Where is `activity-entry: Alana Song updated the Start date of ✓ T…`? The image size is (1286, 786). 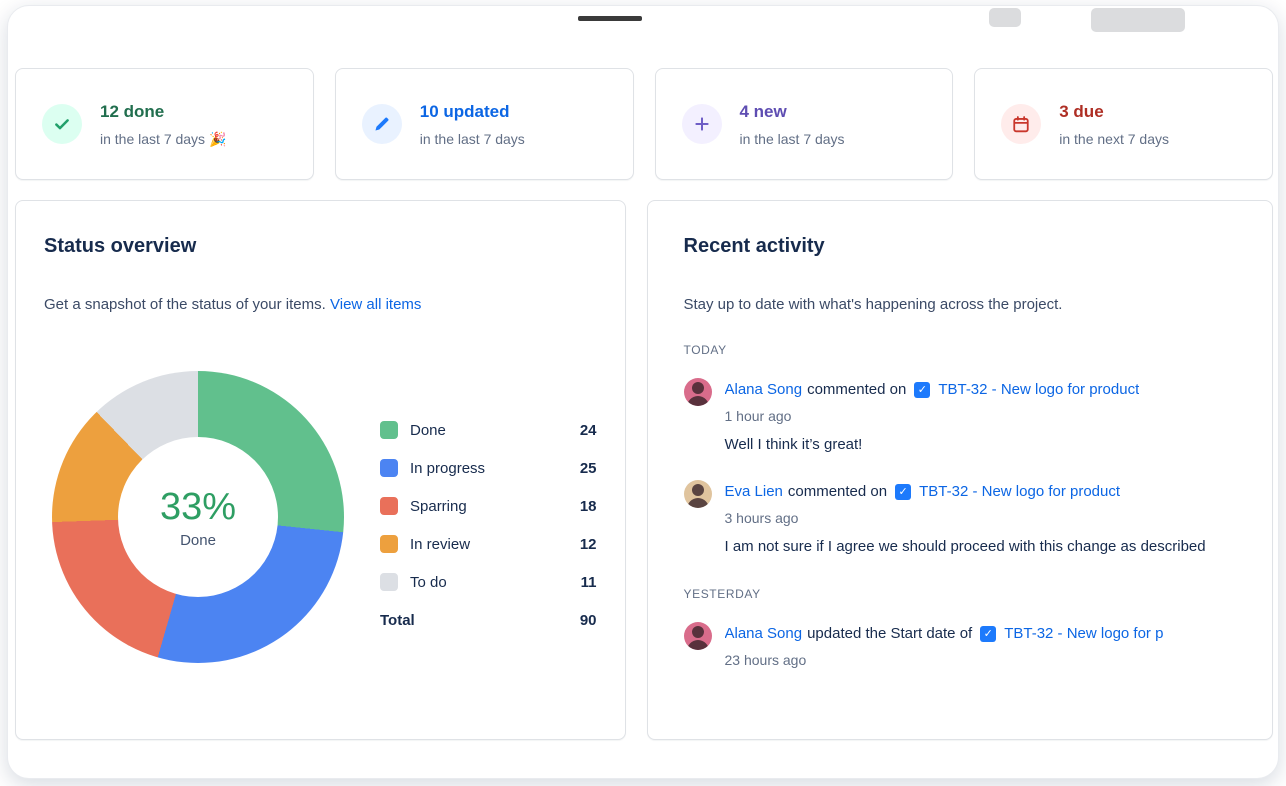
activity-entry: Alana Song updated the Start date of ✓ T… is located at coordinates (960, 645).